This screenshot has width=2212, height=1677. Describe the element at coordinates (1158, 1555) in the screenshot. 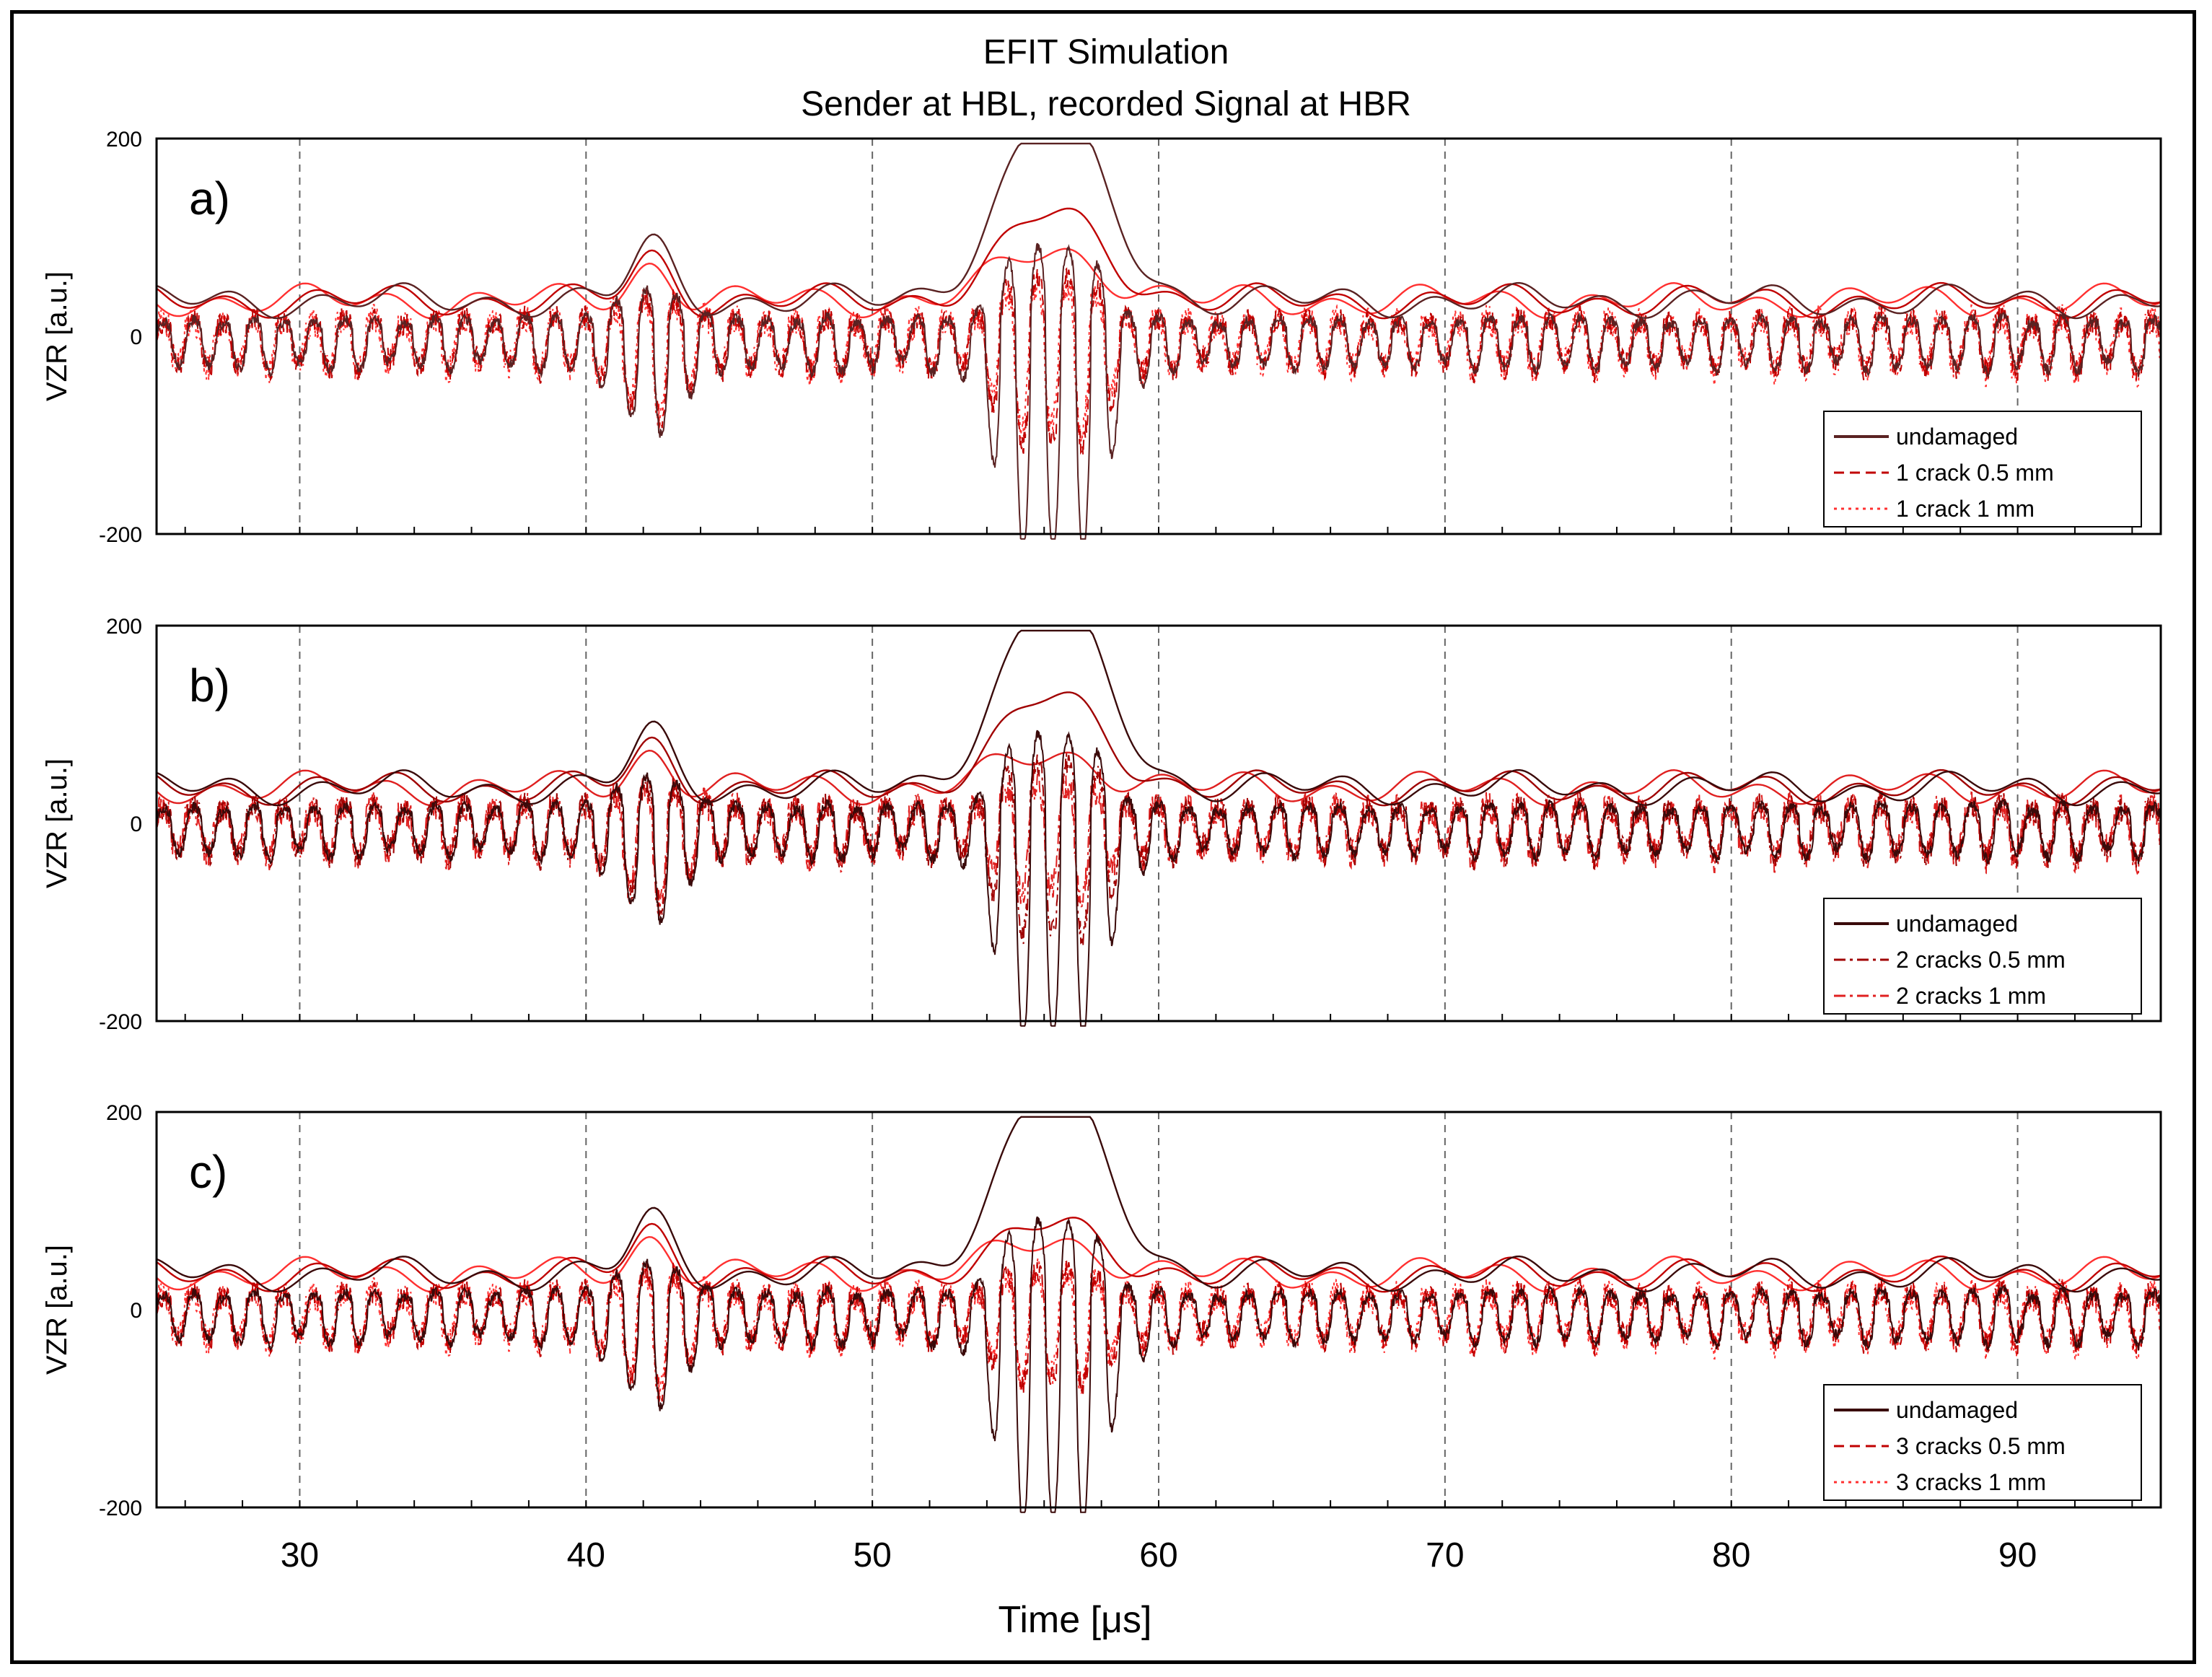

I see `x-tick-label: 60` at that location.